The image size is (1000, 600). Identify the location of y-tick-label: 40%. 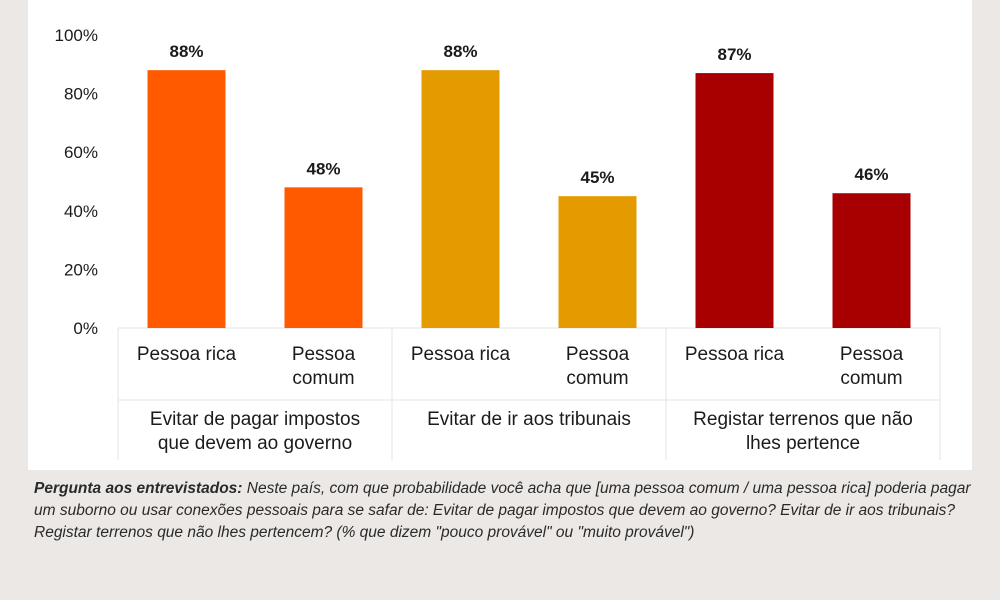
(81, 211).